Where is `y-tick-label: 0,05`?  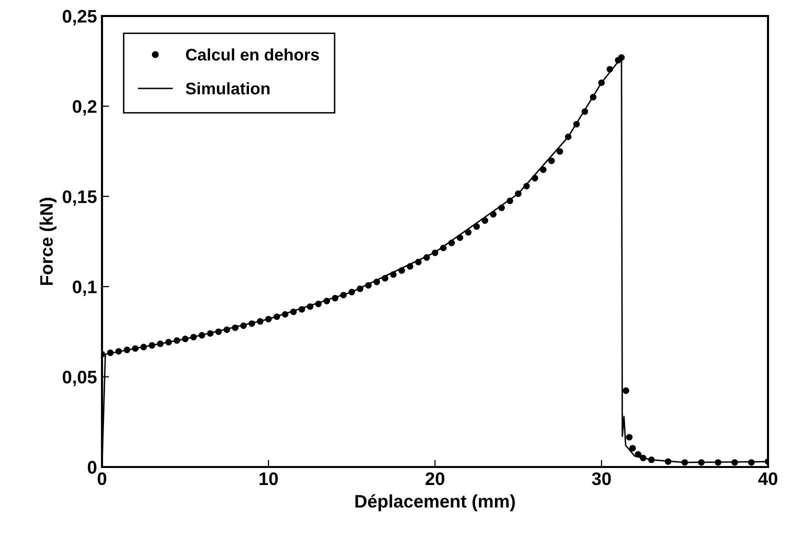
y-tick-label: 0,05 is located at coordinates (79, 378).